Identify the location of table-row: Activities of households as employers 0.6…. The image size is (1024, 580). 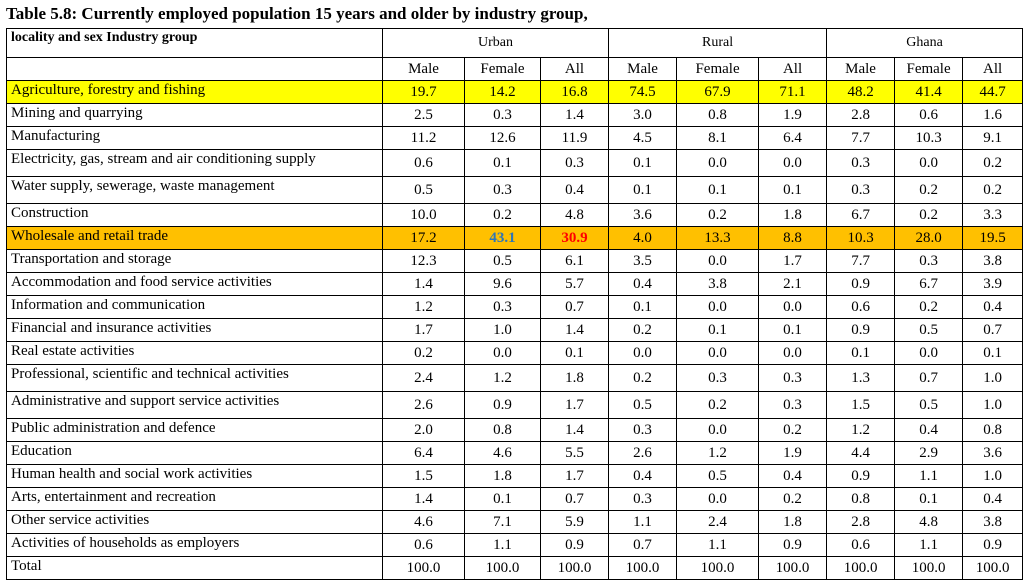
(515, 545).